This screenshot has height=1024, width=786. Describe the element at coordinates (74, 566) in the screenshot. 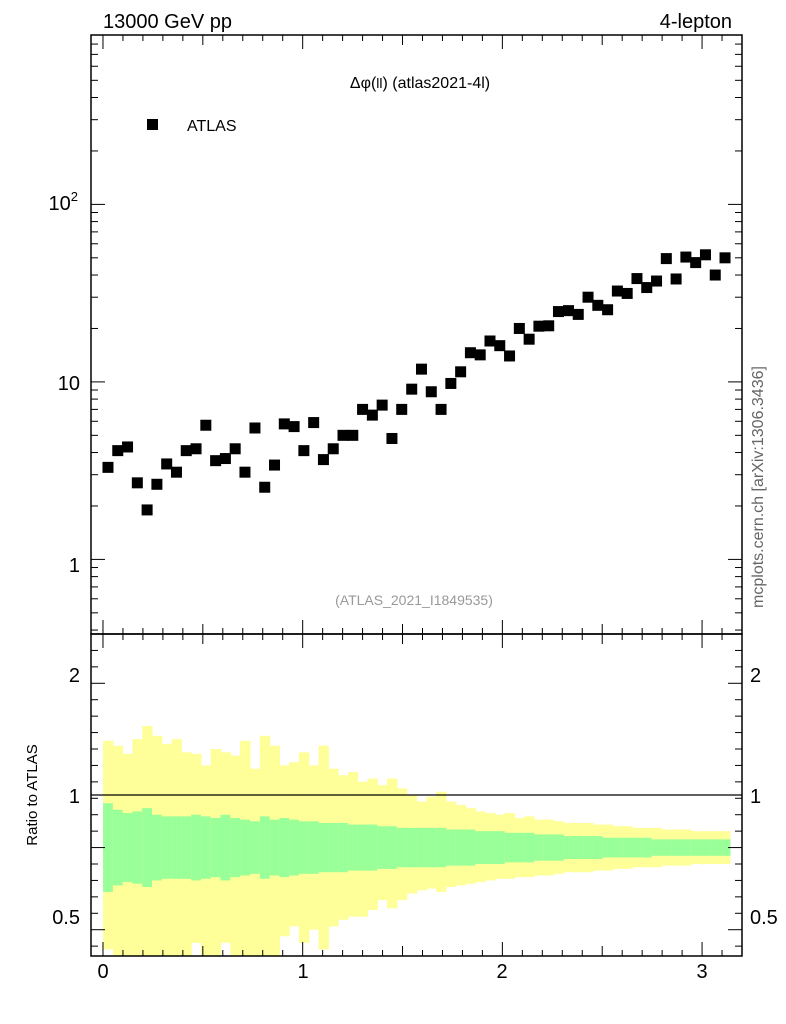

I see `ytick-label-1: 1` at that location.